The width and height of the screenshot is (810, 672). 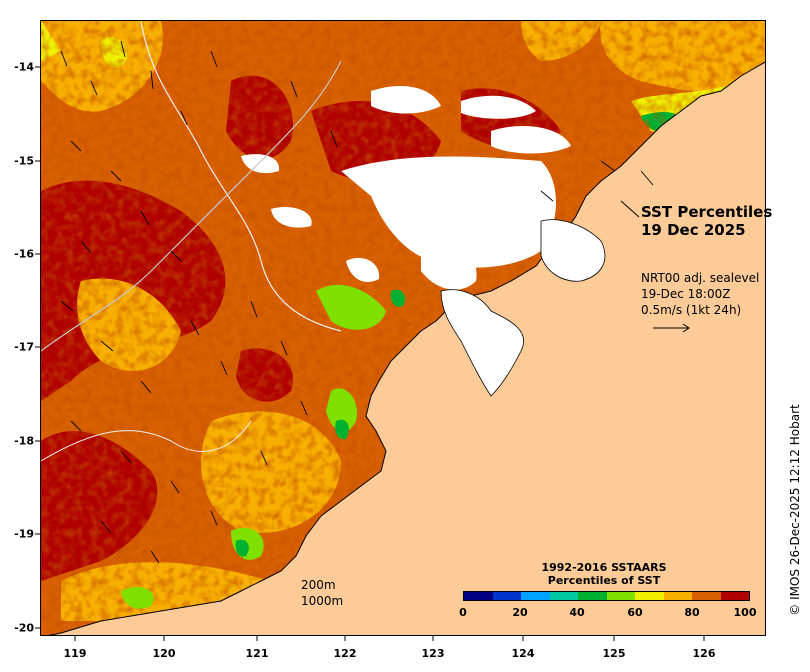 I want to click on colorbar-title-line1: 1992-2016 SSTAARS, so click(x=604, y=567).